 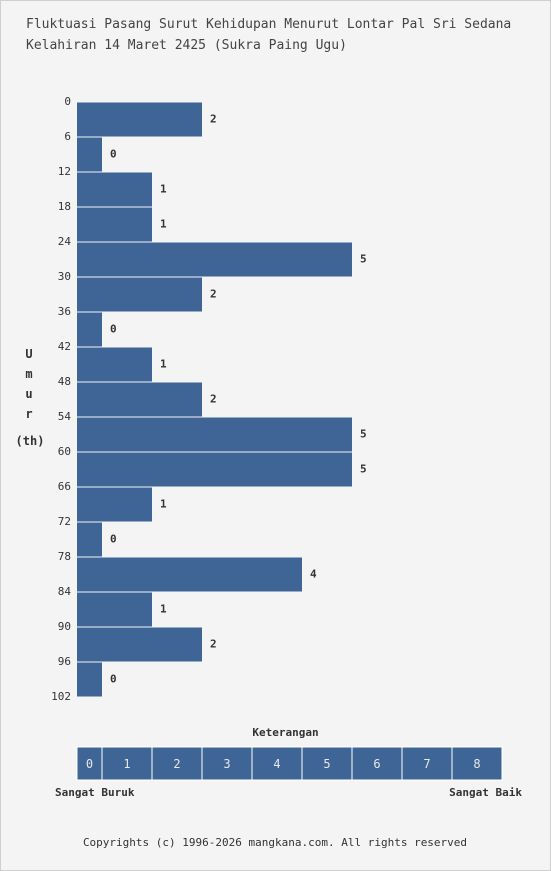 What do you see at coordinates (67, 136) in the screenshot?
I see `y-tick-label: 6` at bounding box center [67, 136].